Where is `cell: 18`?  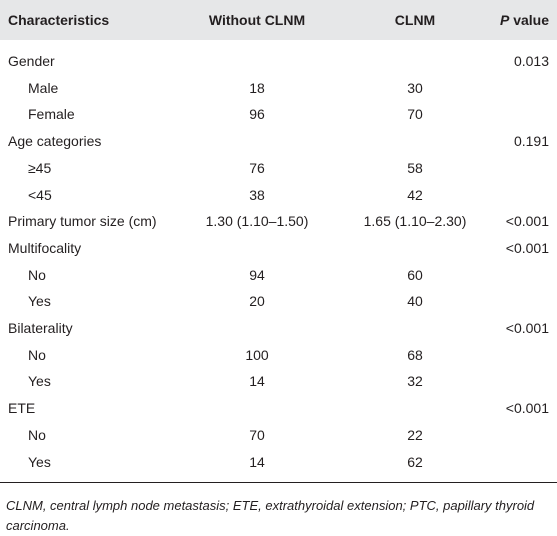
cell: 18 is located at coordinates (257, 87).